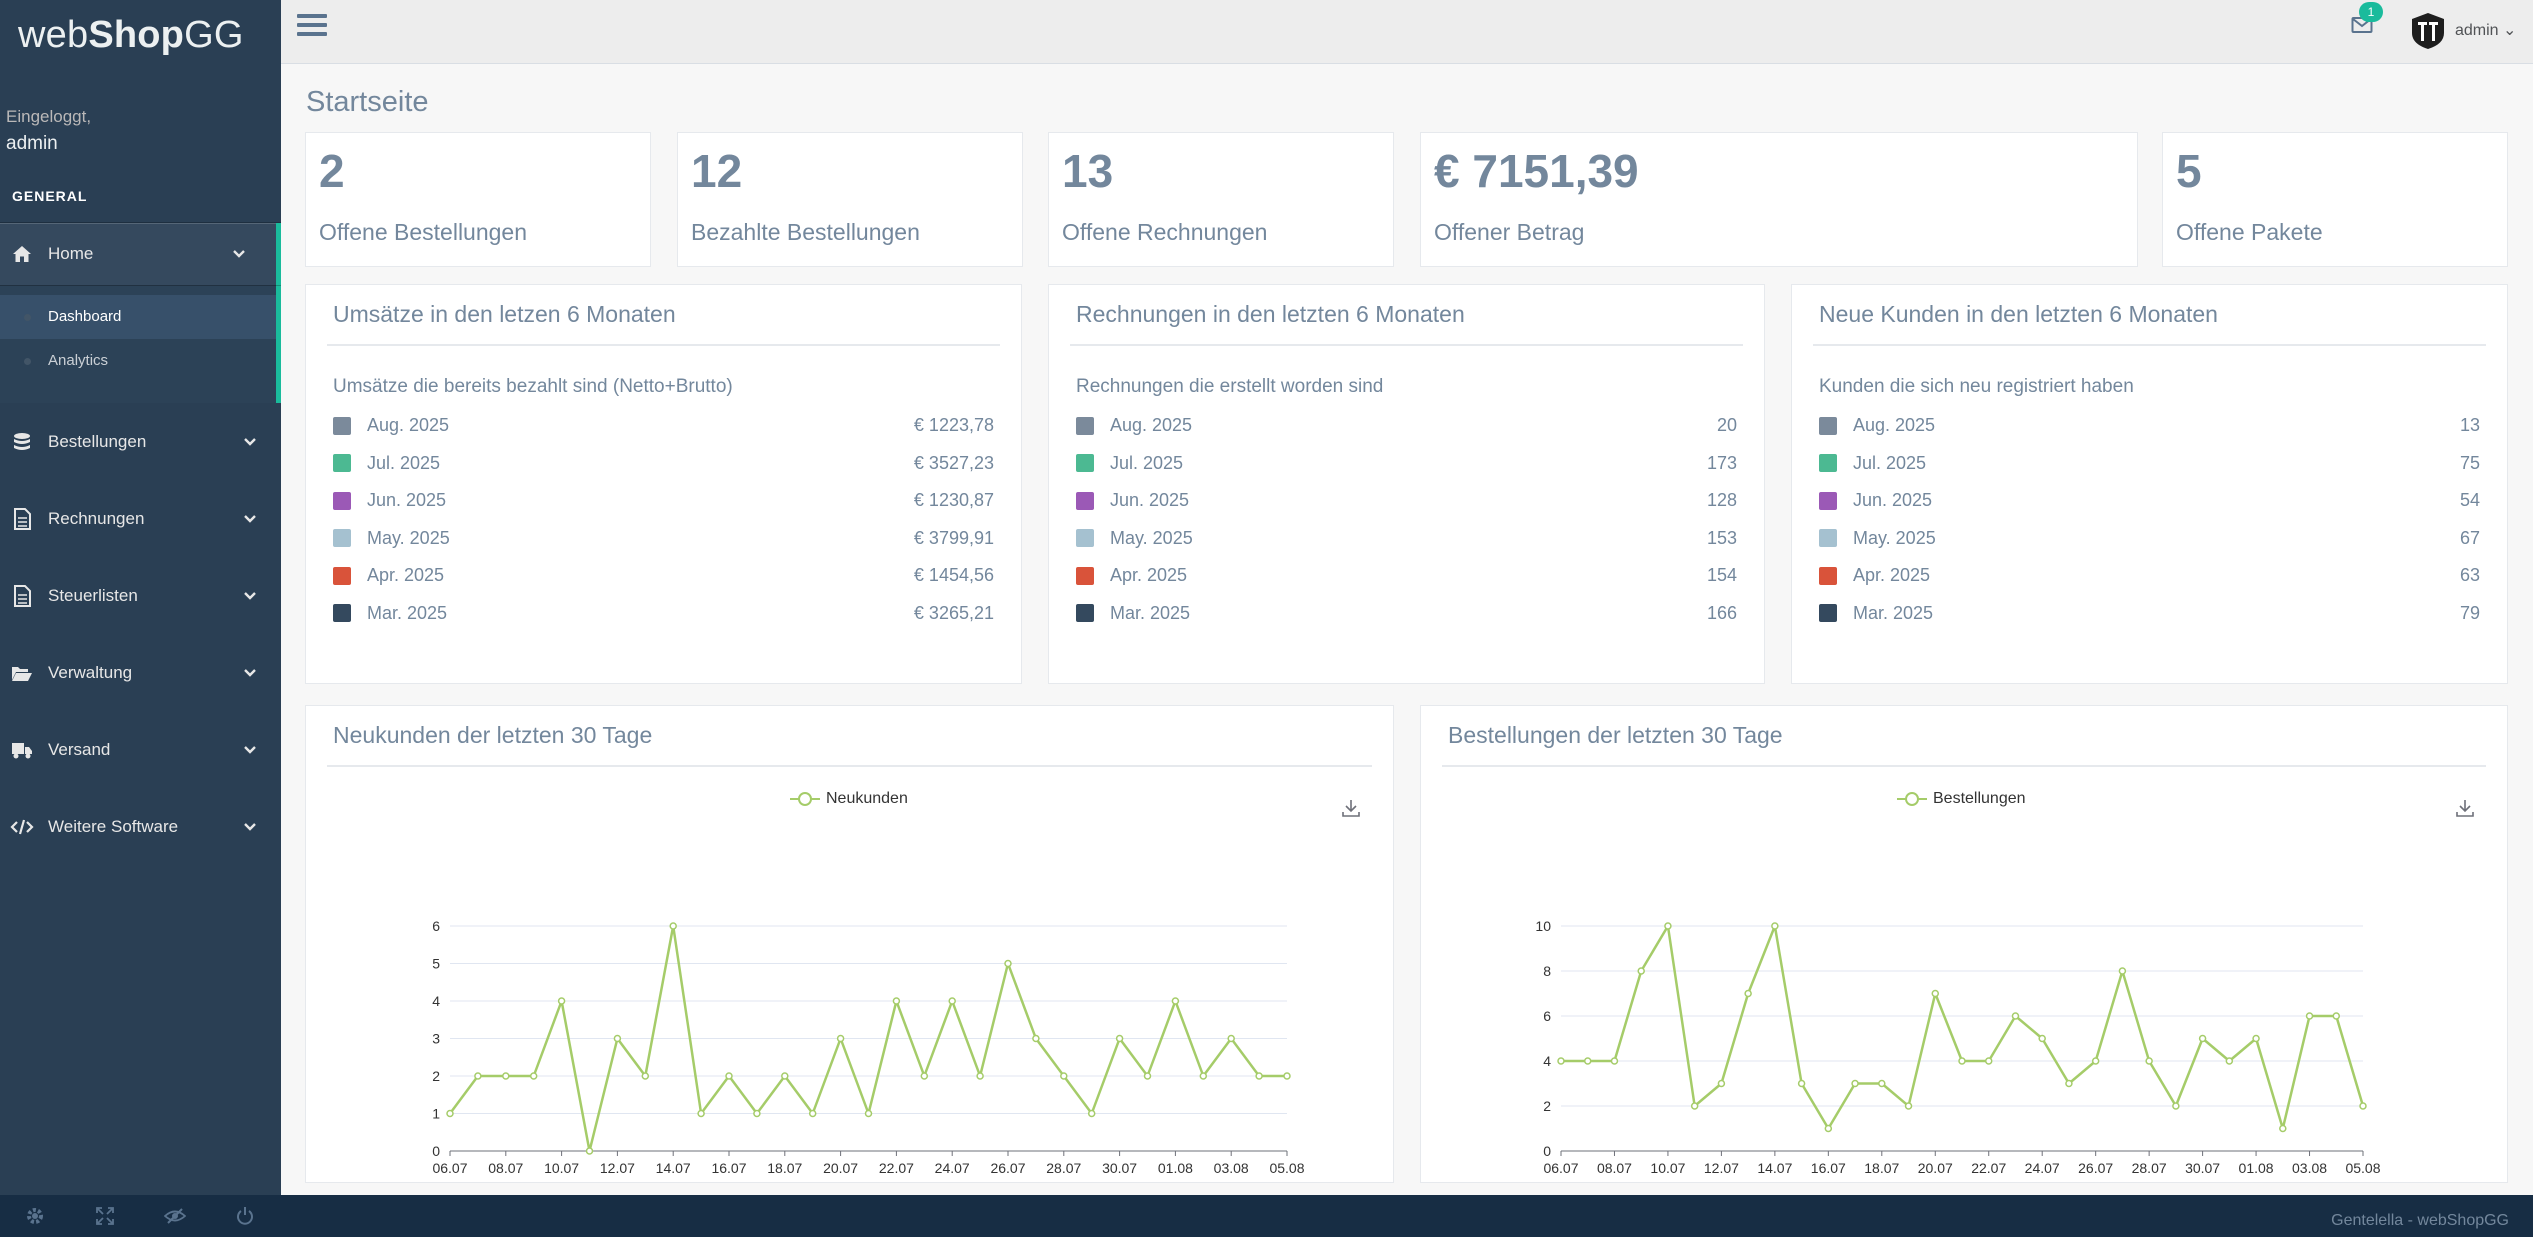 The height and width of the screenshot is (1237, 2533). What do you see at coordinates (953, 612) in the screenshot?
I see `month-value: € 3265,21` at bounding box center [953, 612].